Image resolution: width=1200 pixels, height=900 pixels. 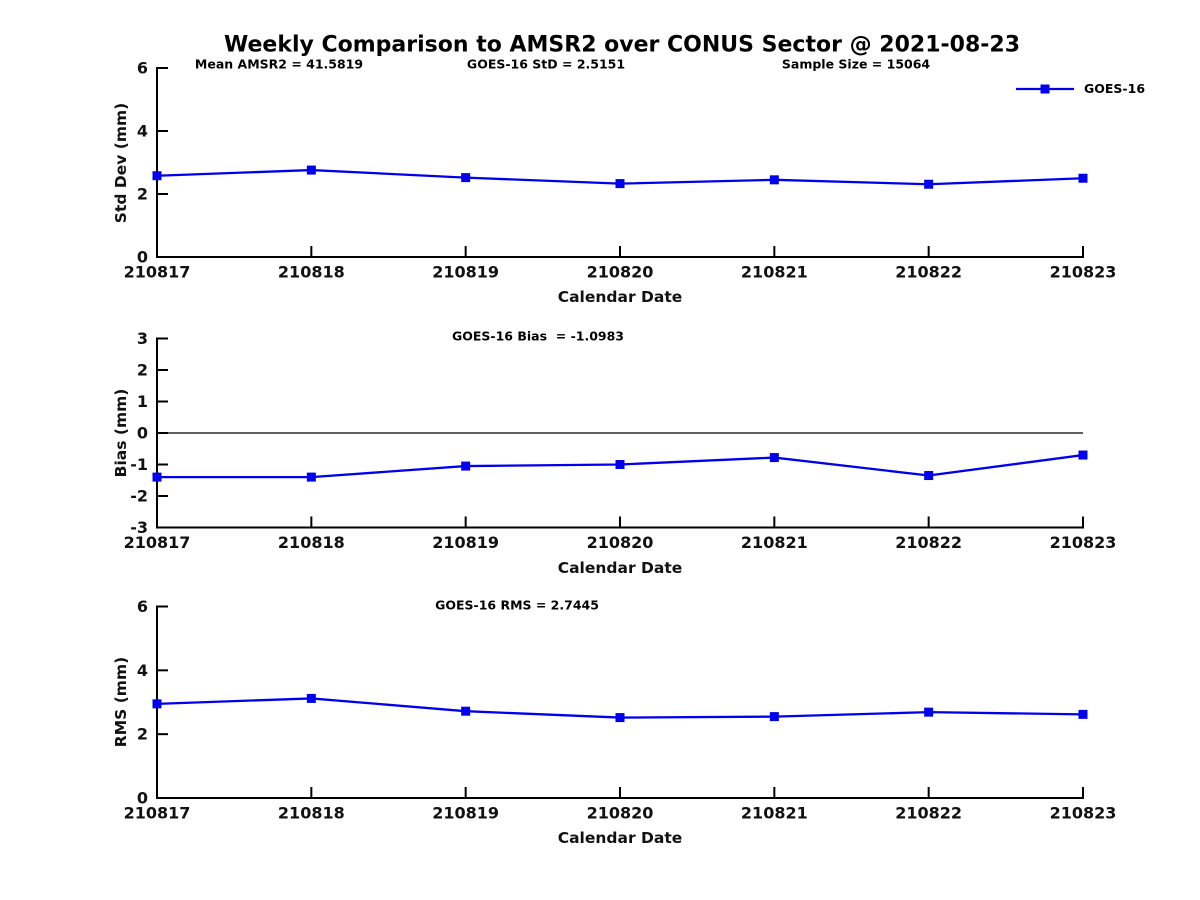 What do you see at coordinates (517, 605) in the screenshot?
I see `annotation-goes16-rms: GOES-16 RMS = 2.7445` at bounding box center [517, 605].